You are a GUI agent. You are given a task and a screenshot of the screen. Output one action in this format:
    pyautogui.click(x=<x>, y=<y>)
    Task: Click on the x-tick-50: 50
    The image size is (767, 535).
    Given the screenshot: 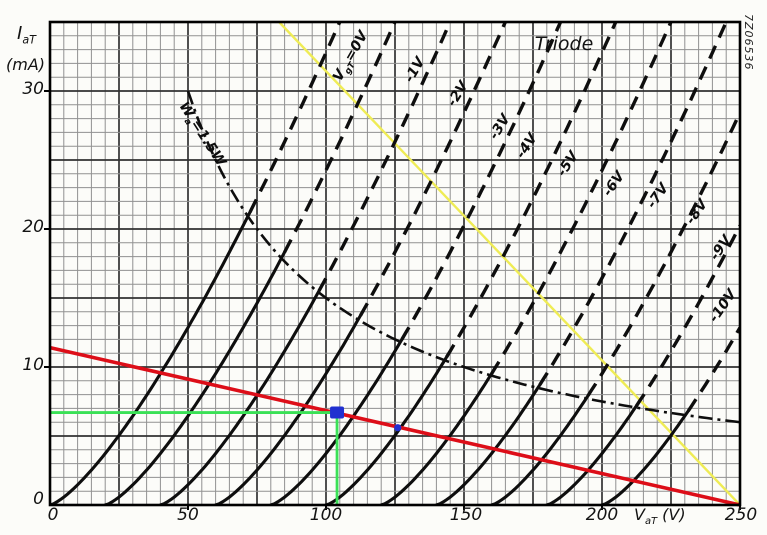 What is the action you would take?
    pyautogui.click(x=188, y=515)
    